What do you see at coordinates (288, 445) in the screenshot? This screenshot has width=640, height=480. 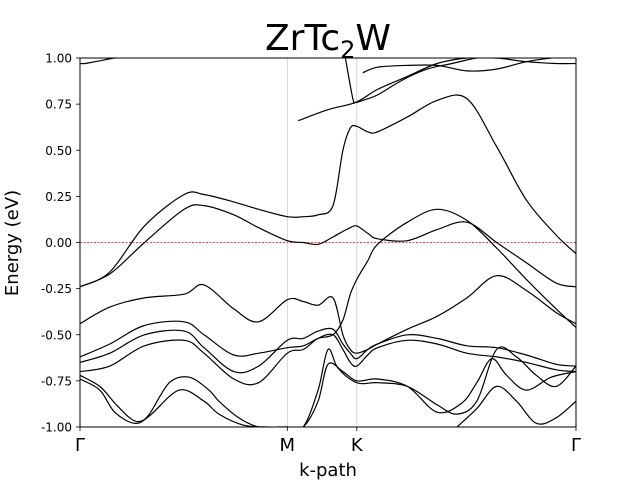 I see `x-tick-label: M` at bounding box center [288, 445].